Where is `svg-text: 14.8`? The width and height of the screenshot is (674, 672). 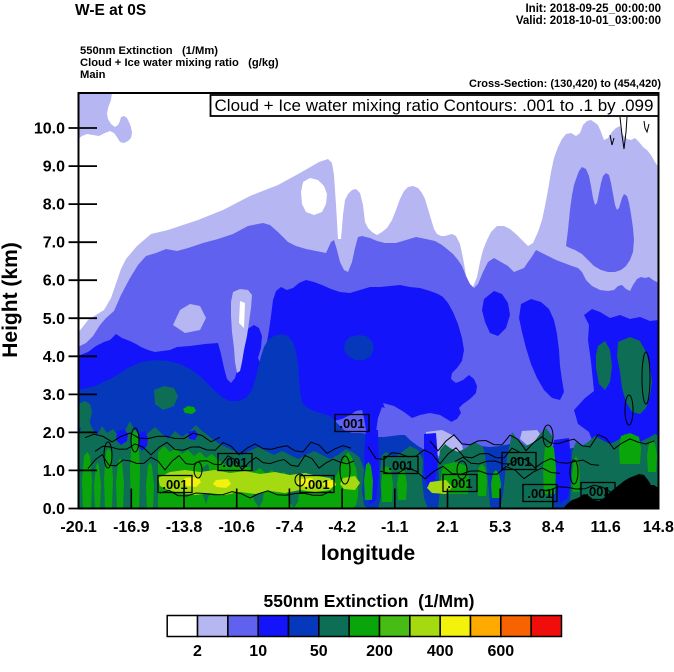 svg-text: 14.8 is located at coordinates (658, 527).